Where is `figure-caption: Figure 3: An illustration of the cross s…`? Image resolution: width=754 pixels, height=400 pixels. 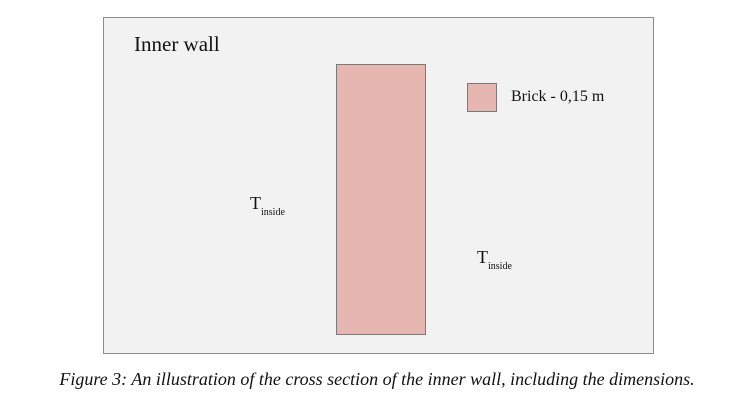
figure-caption: Figure 3: An illustration of the cross s… is located at coordinates (377, 379).